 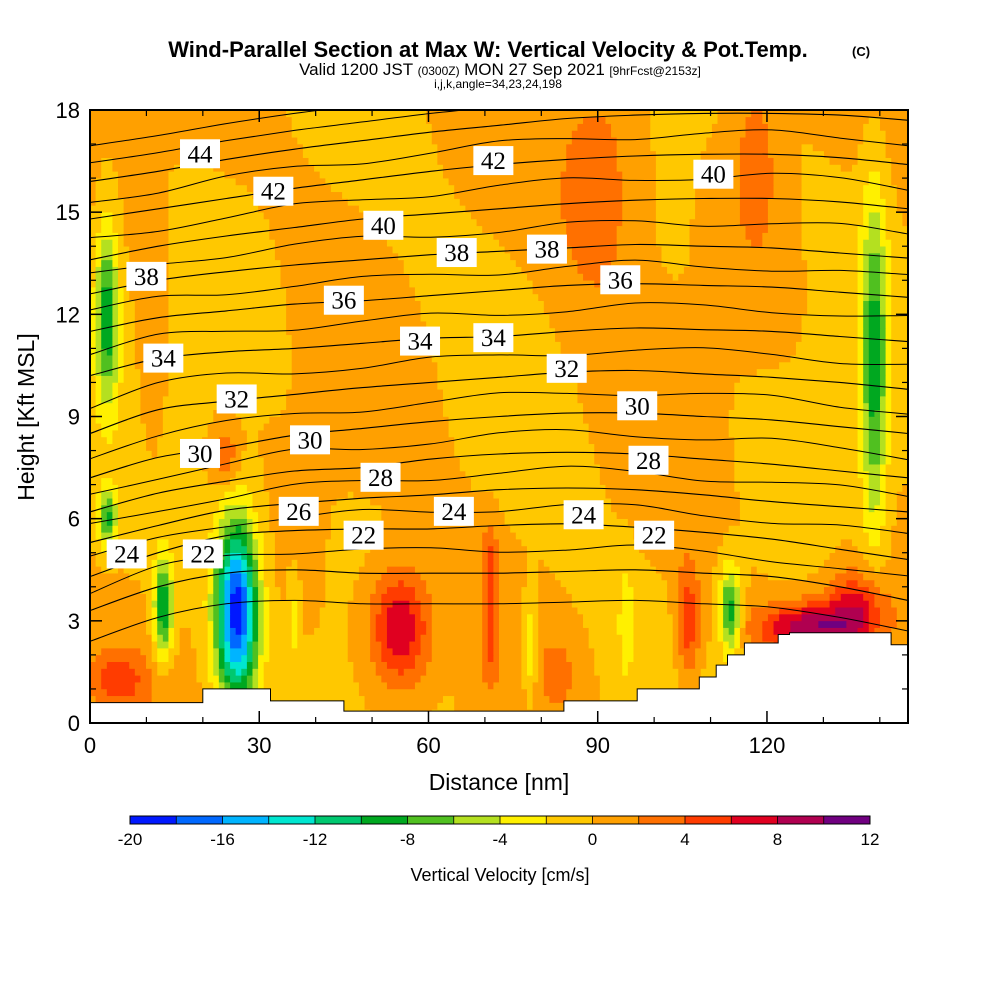 What do you see at coordinates (199, 820) in the screenshot?
I see `colorbar-swatch` at bounding box center [199, 820].